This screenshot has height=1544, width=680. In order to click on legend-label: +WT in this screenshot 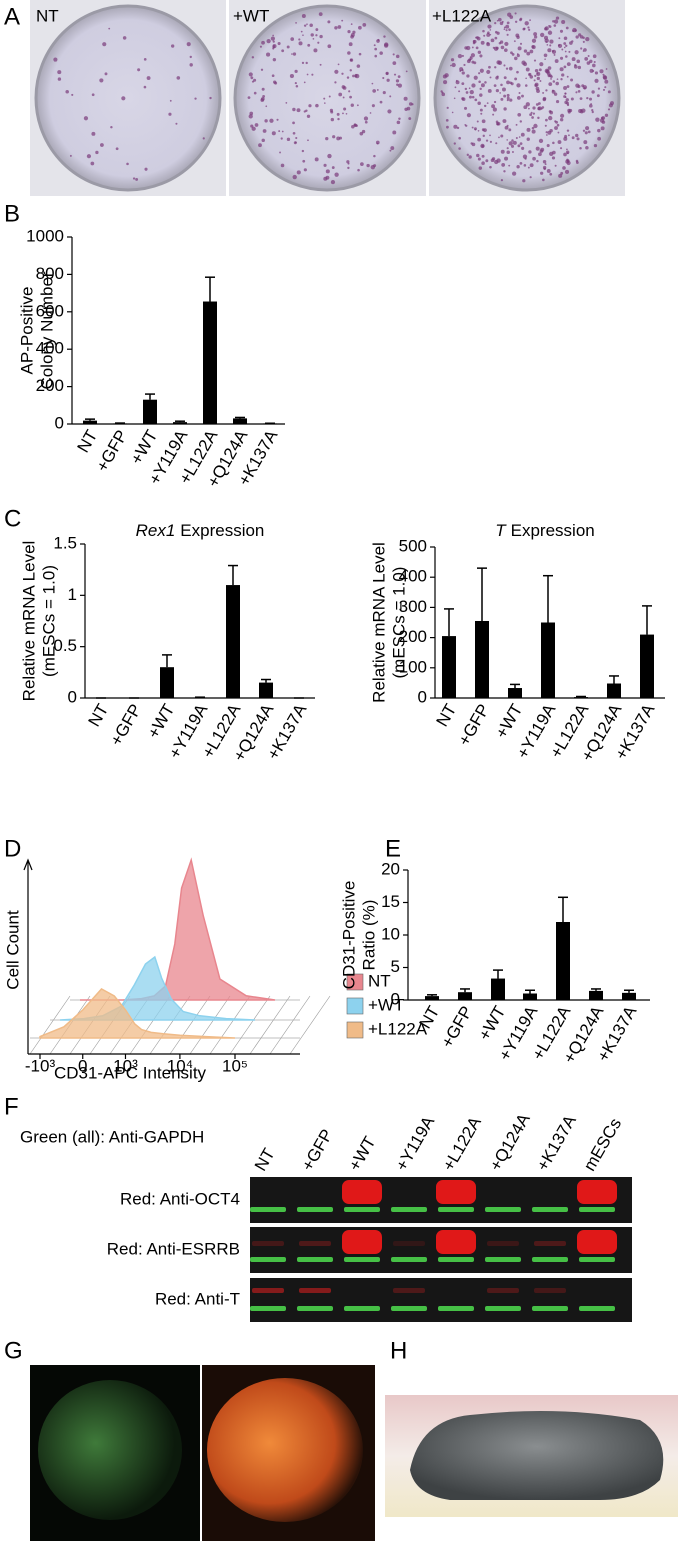, I will do `click(386, 1004)`.